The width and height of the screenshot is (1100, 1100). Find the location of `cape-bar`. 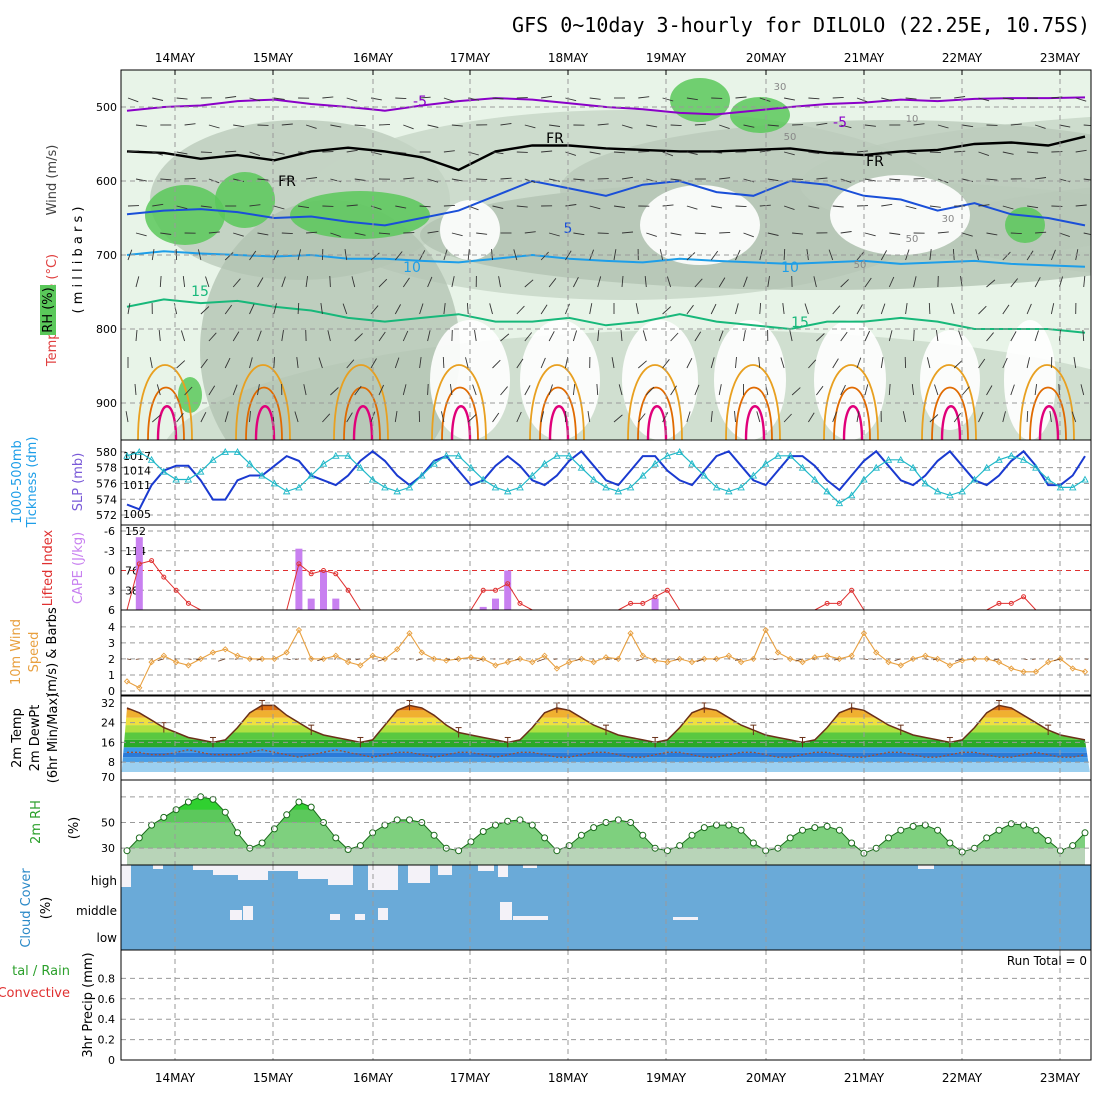

cape-bar is located at coordinates (655, 604).